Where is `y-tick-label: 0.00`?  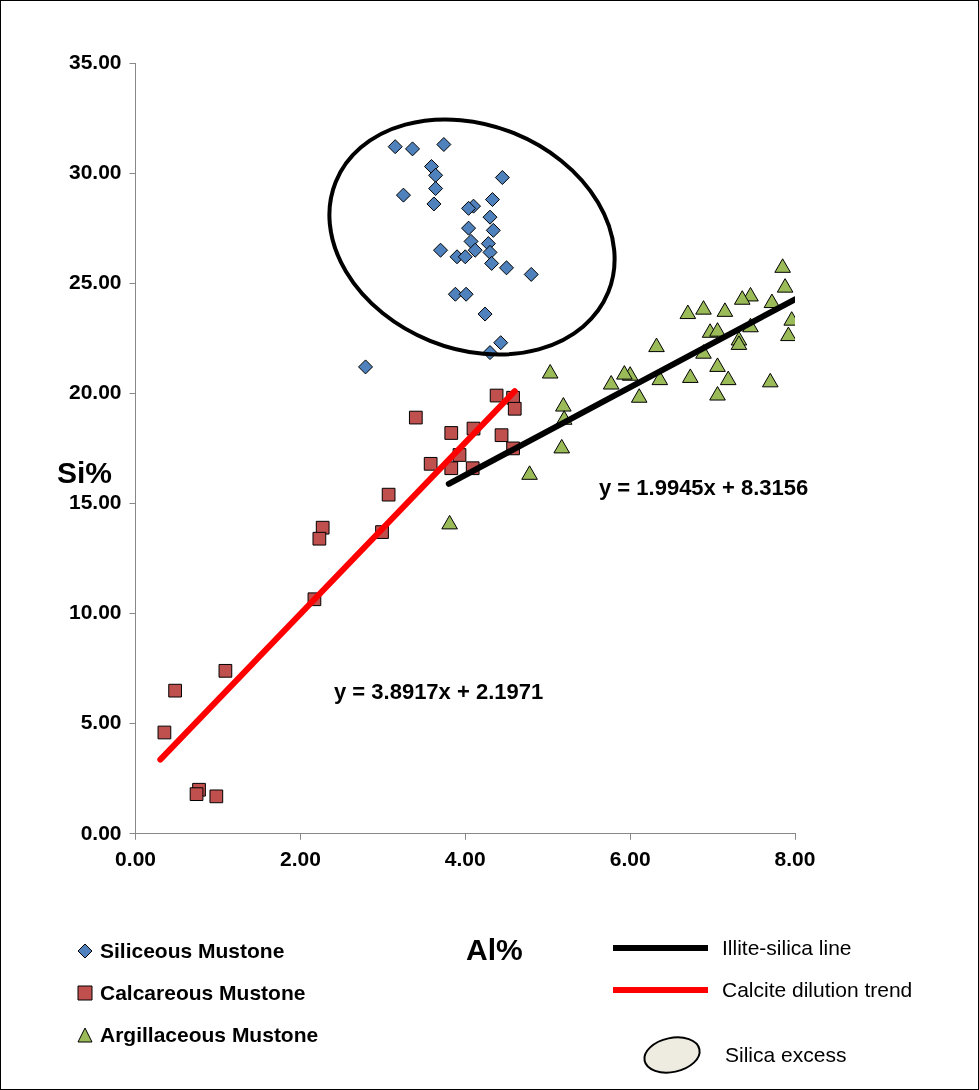 y-tick-label: 0.00 is located at coordinates (101, 832).